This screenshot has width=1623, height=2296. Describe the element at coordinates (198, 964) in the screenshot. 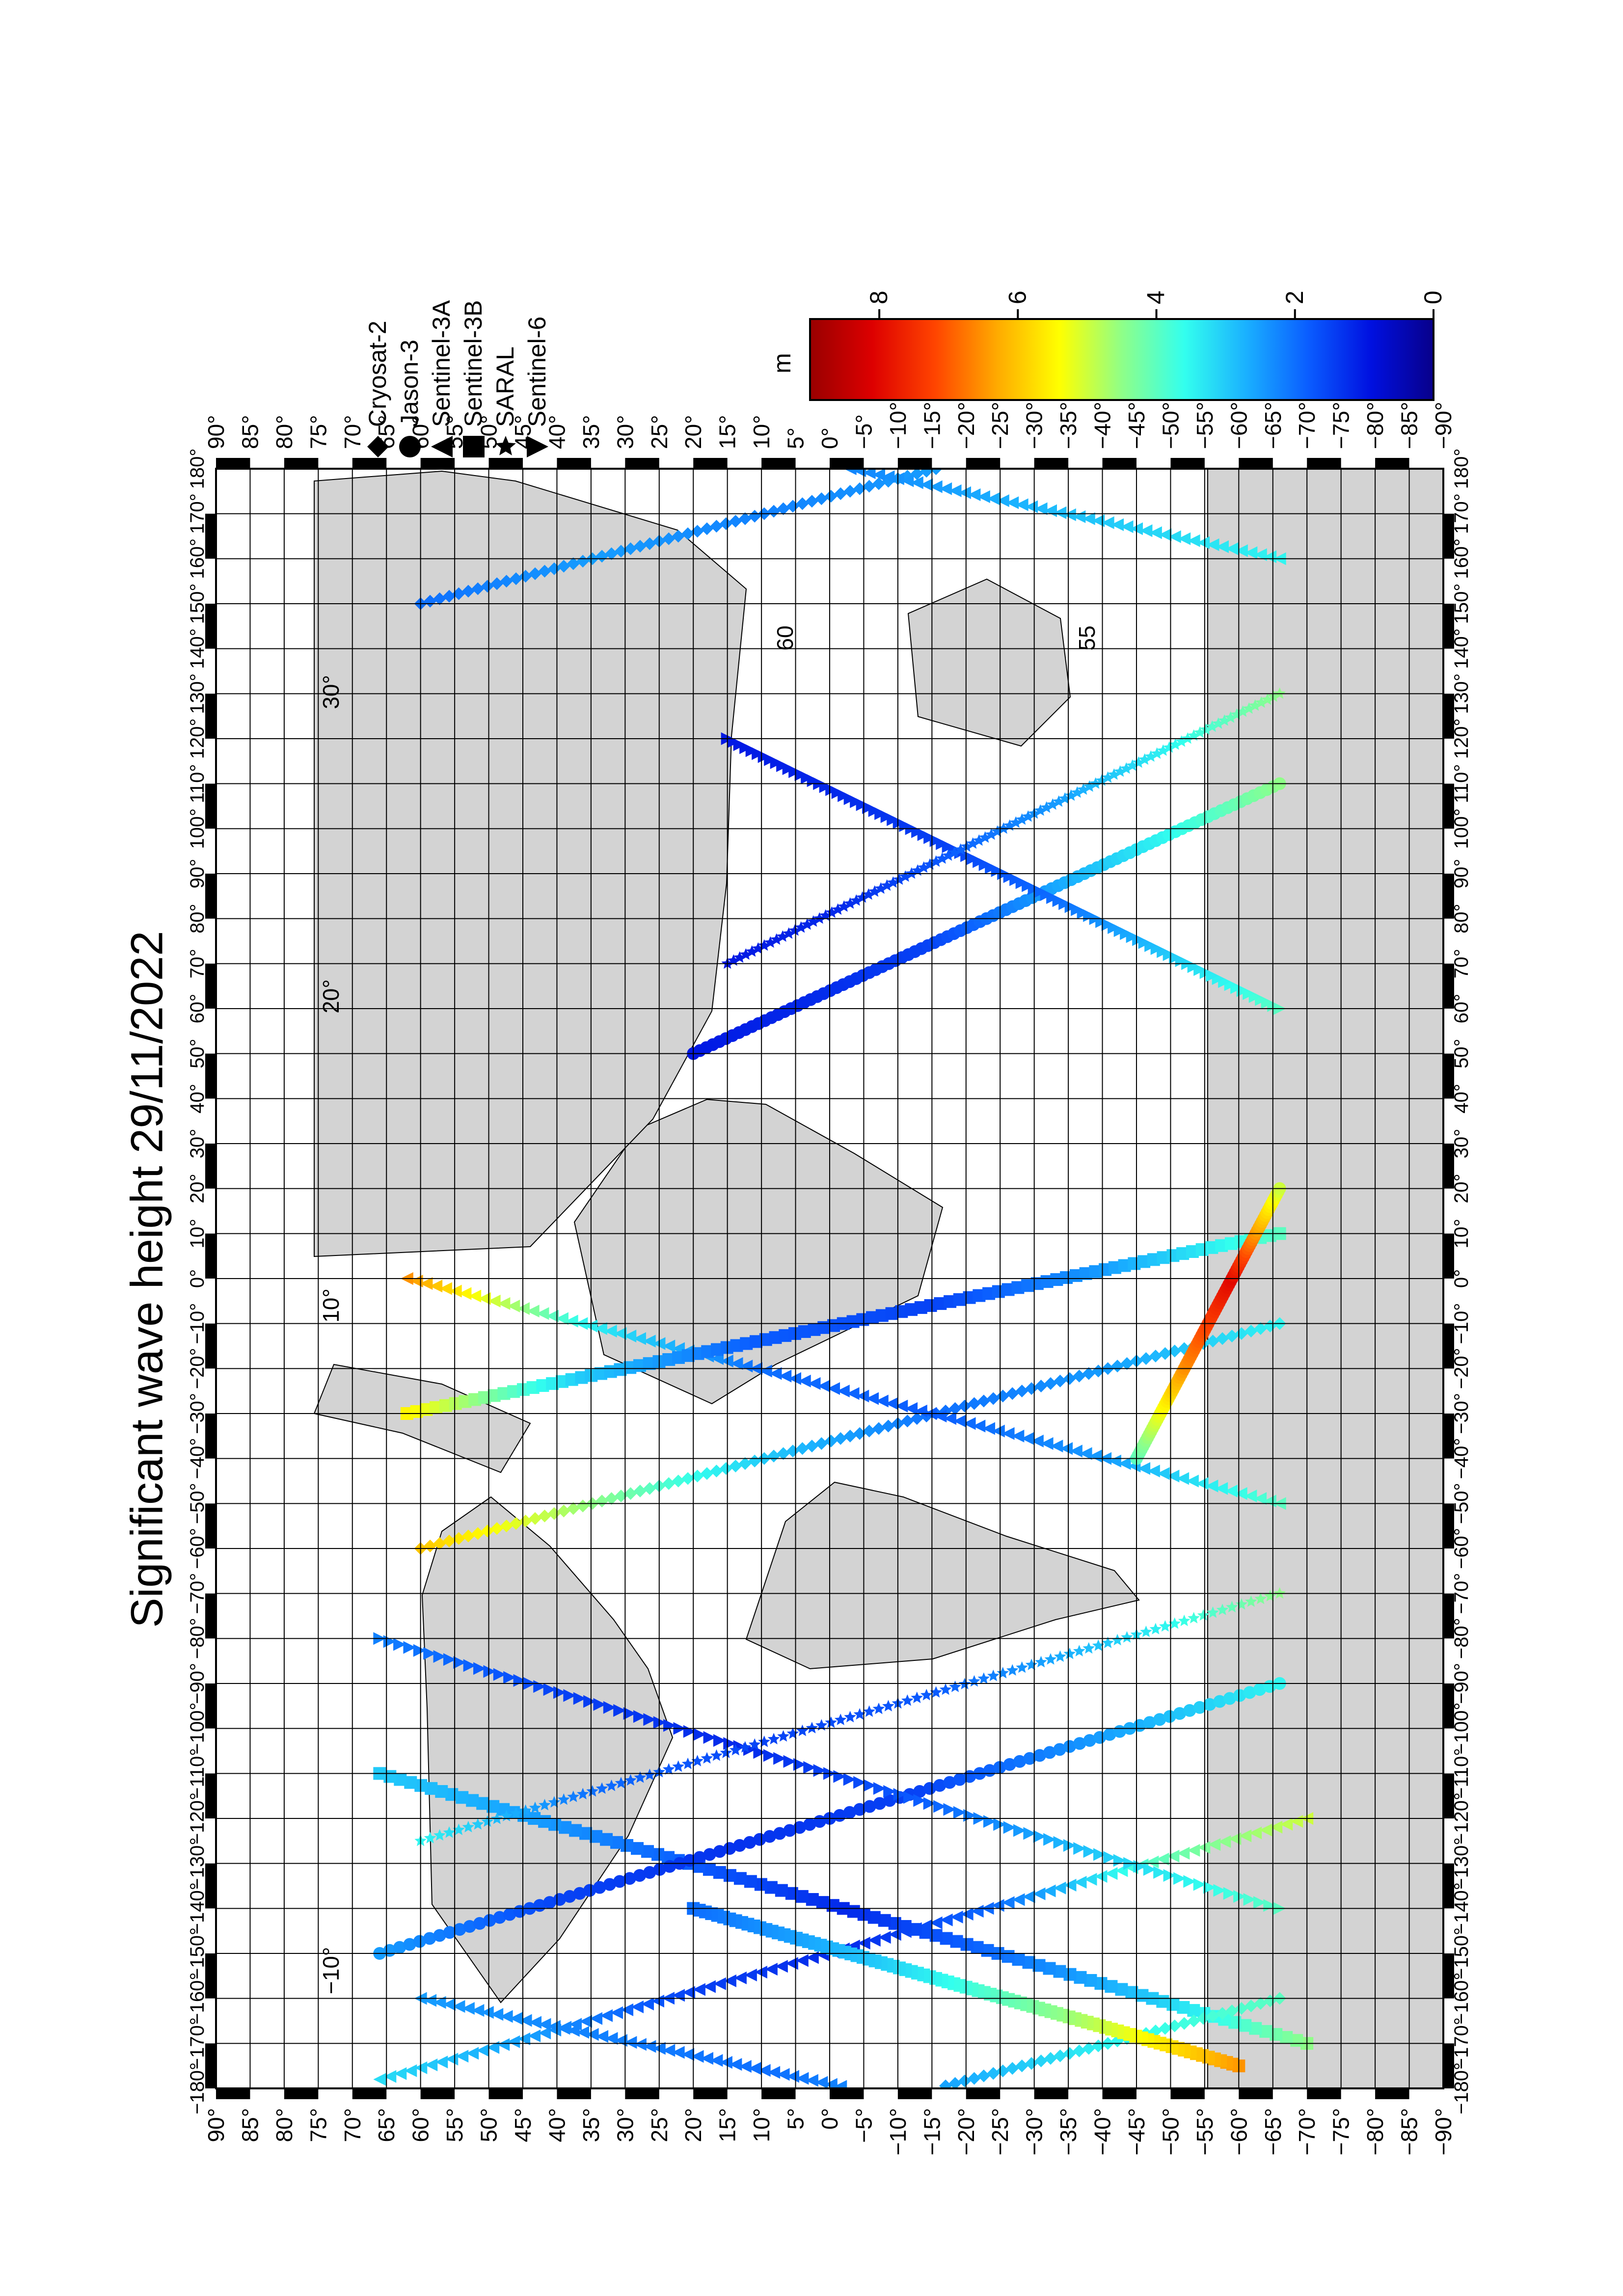

I see `longitude-tick-label: 70°` at that location.